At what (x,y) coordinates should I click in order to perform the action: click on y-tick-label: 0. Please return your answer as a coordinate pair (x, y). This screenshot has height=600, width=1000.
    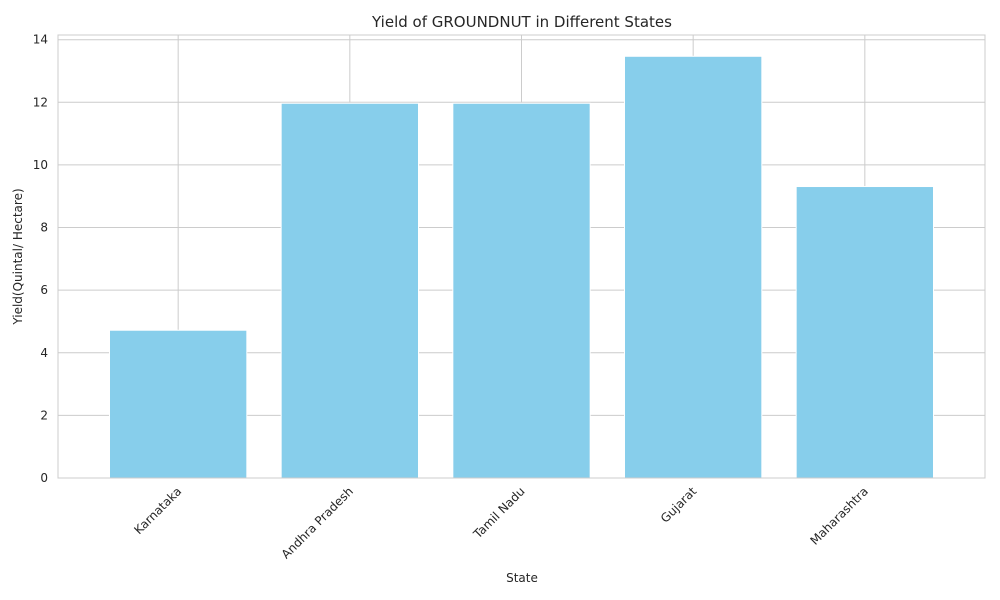
    Looking at the image, I should click on (44, 478).